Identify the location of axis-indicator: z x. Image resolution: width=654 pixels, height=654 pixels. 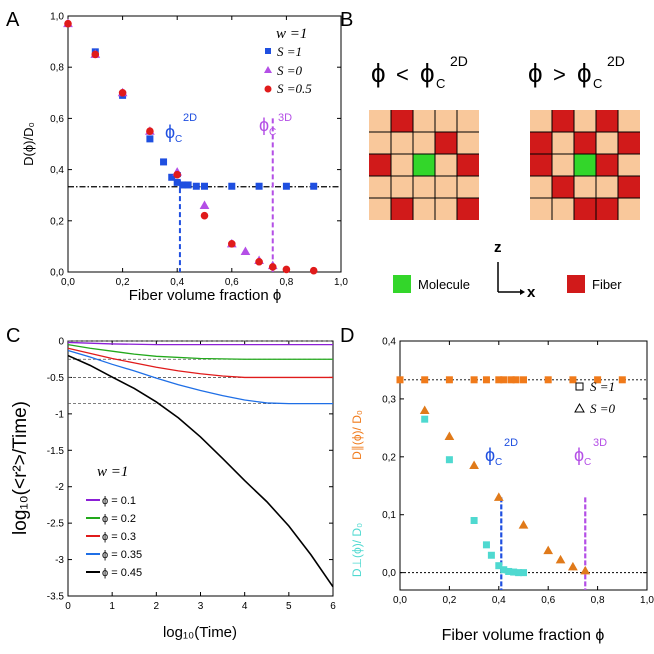
(515, 270).